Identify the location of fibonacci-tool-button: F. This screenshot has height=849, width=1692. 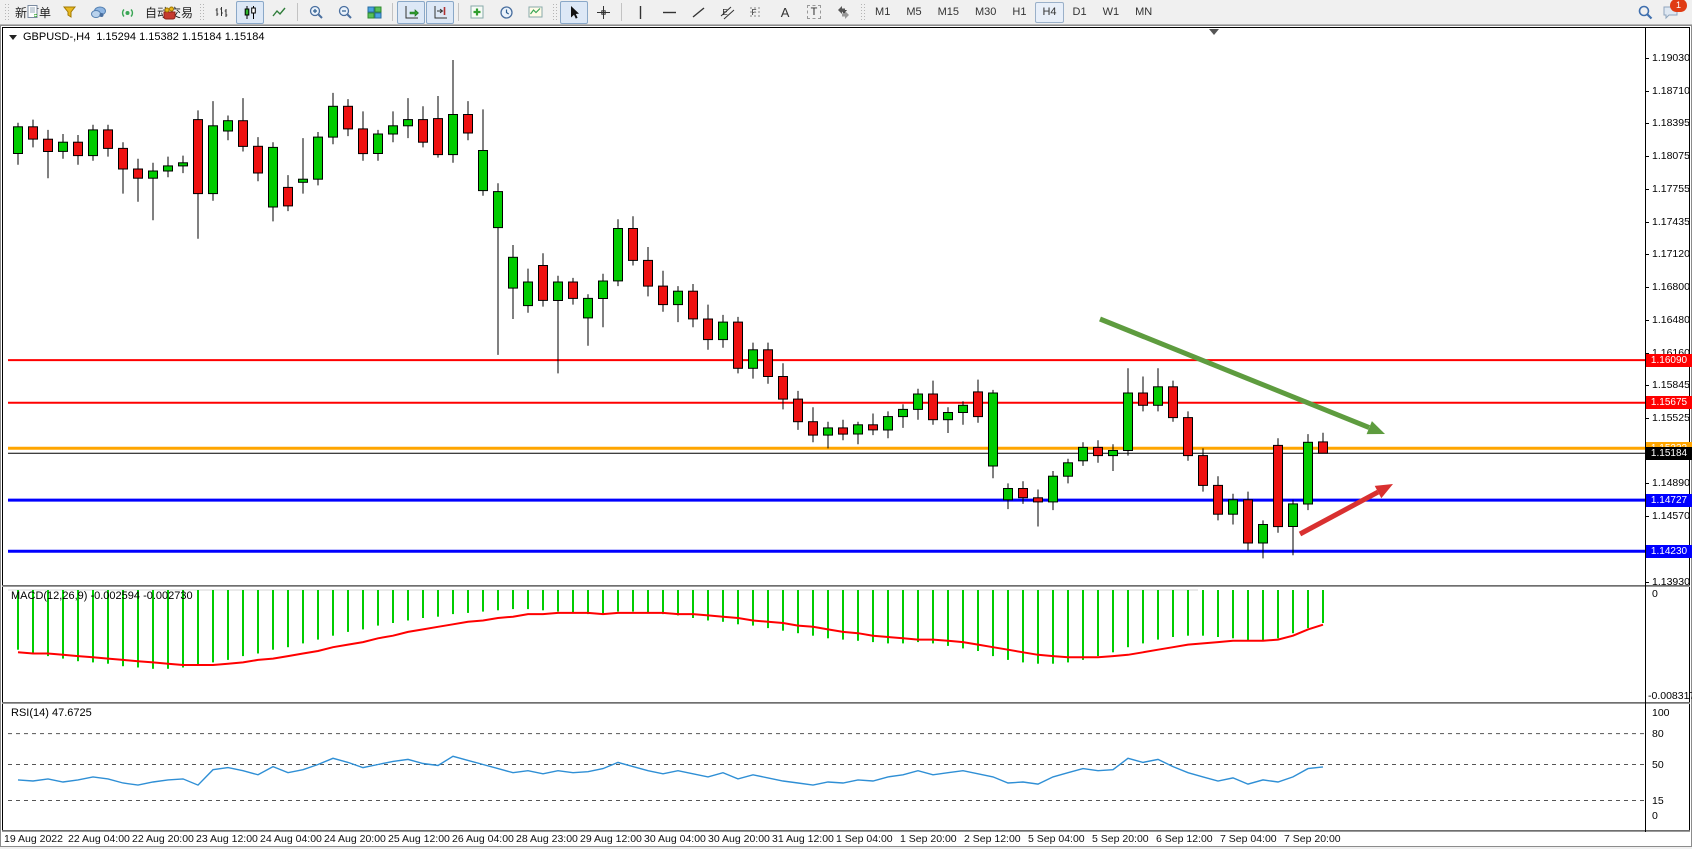
(756, 12).